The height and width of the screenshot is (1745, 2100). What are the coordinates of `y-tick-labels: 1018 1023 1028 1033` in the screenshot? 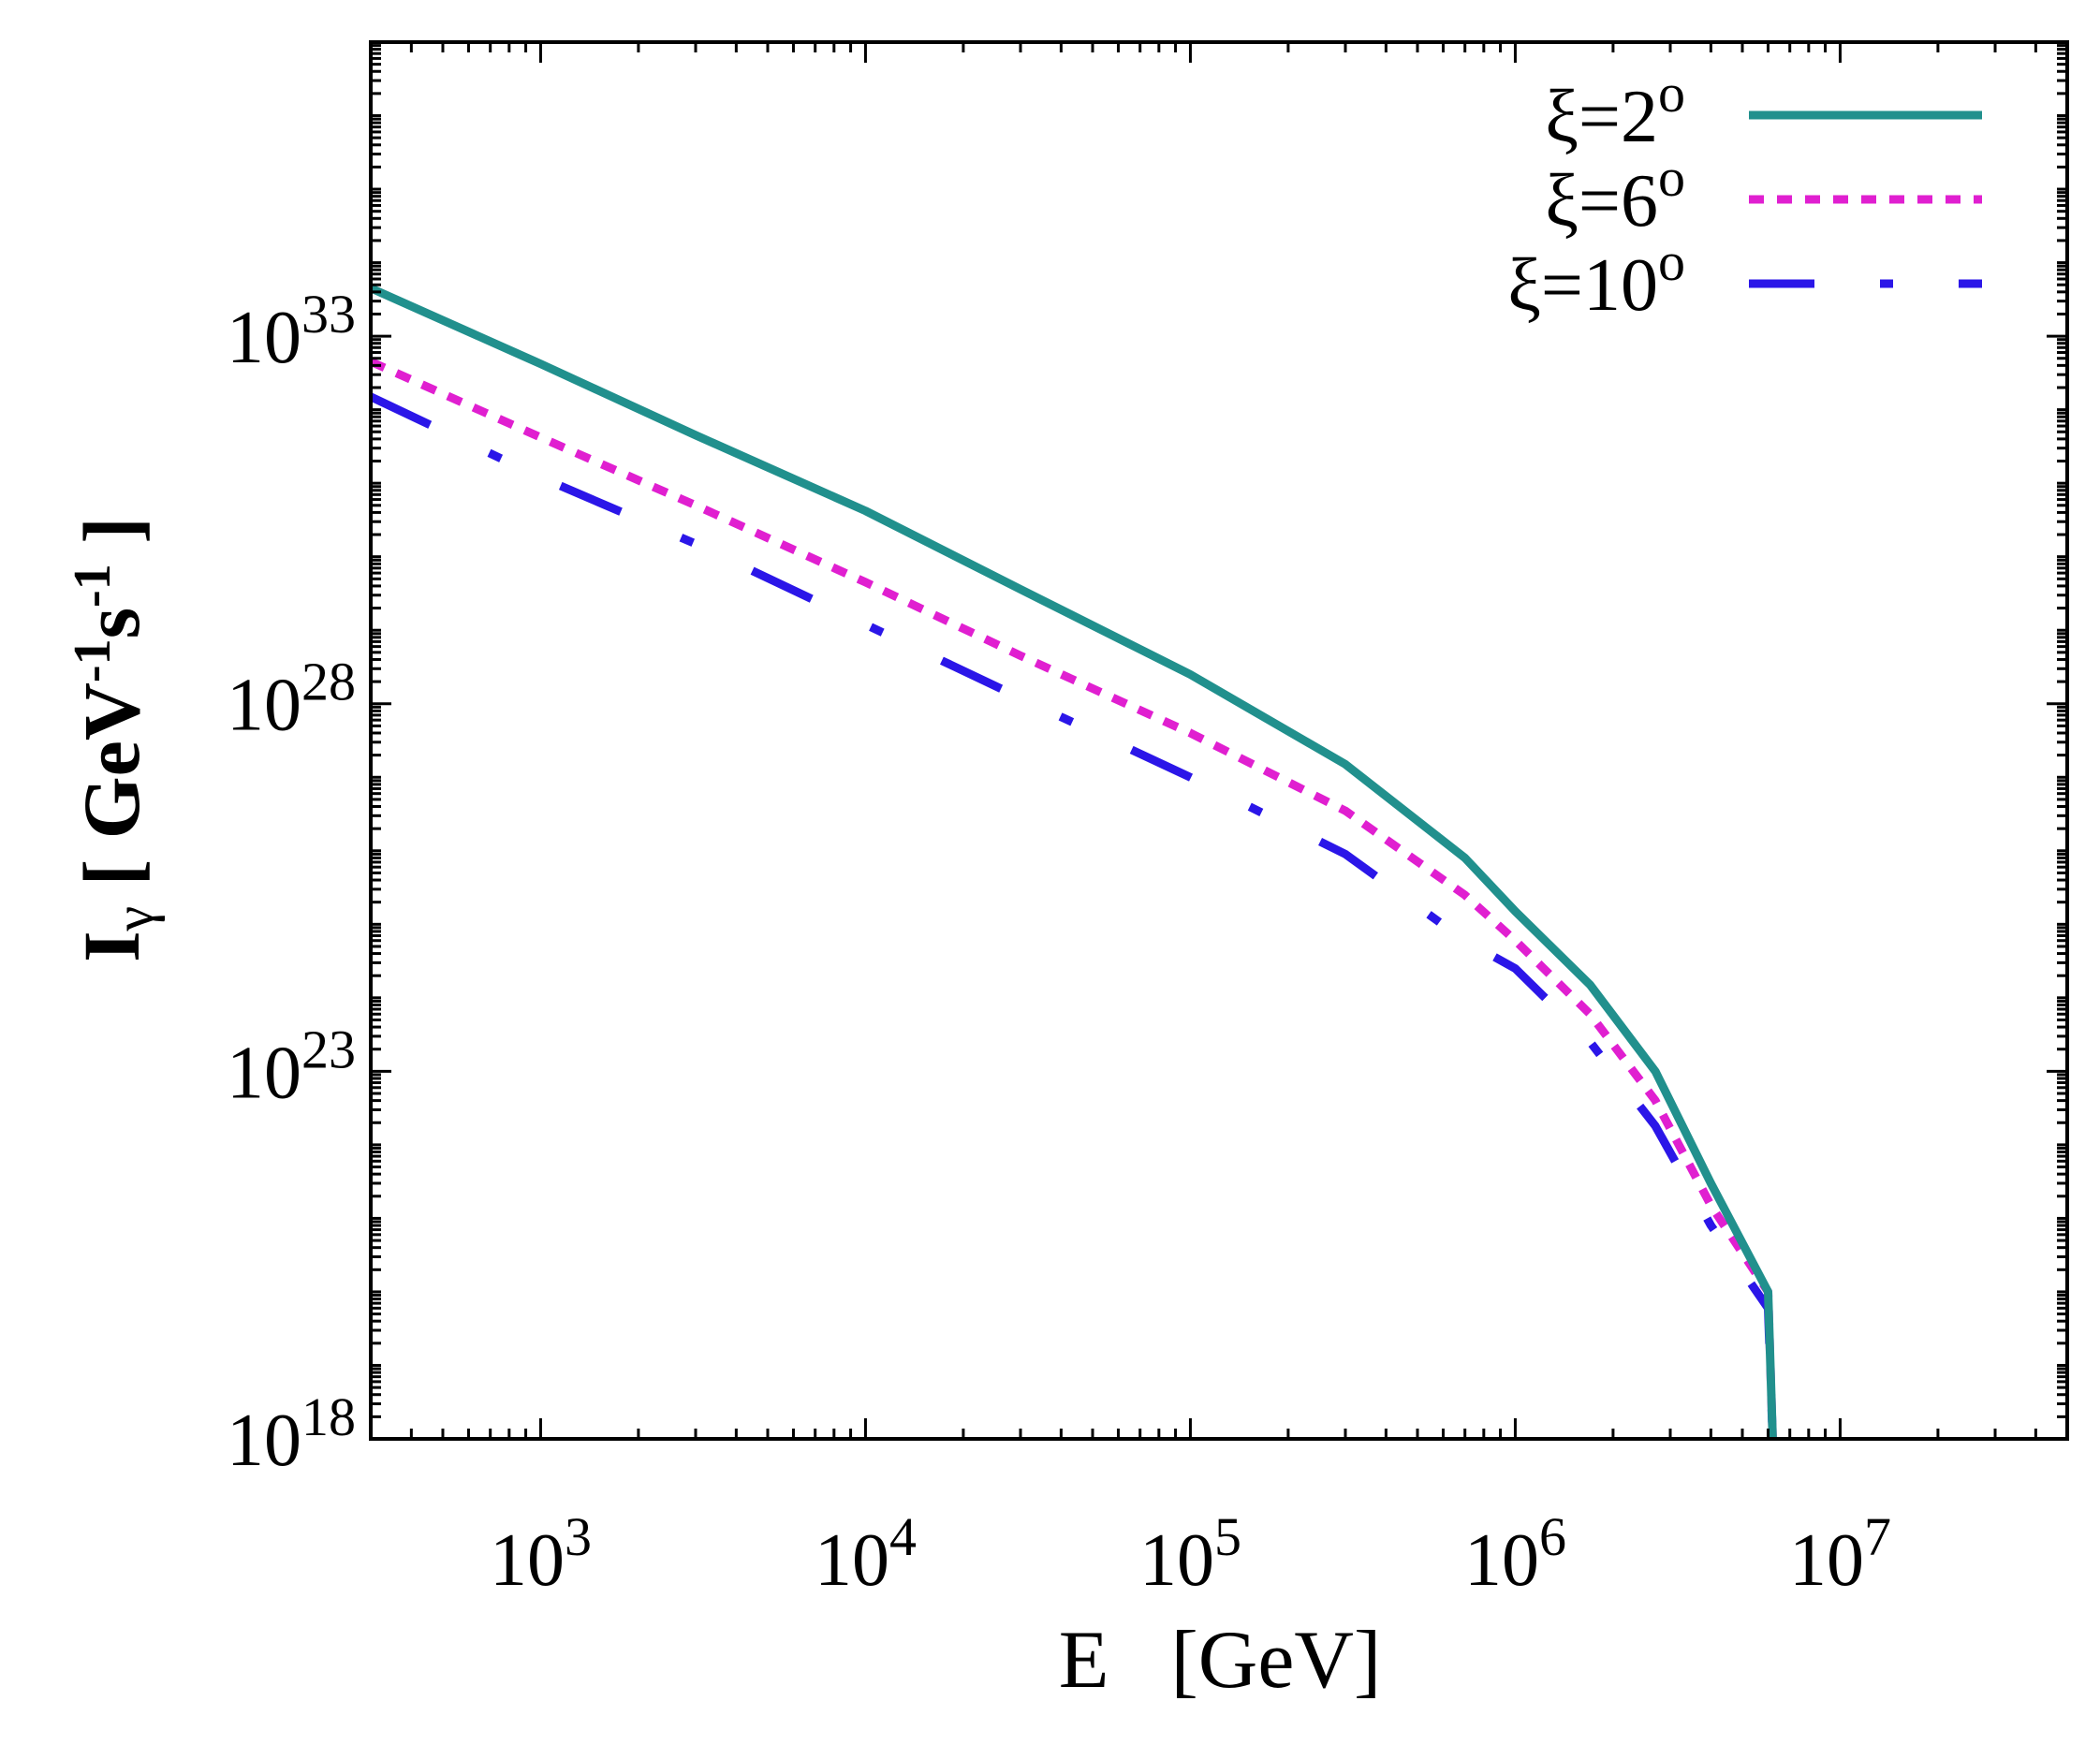 It's located at (291, 883).